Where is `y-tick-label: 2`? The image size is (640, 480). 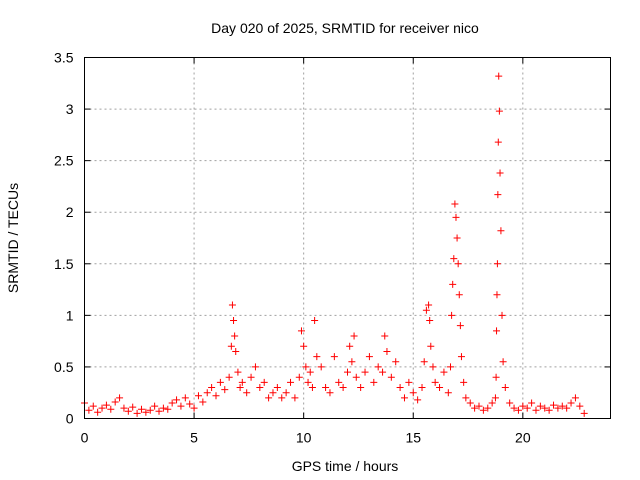
y-tick-label: 2 is located at coordinates (70, 212).